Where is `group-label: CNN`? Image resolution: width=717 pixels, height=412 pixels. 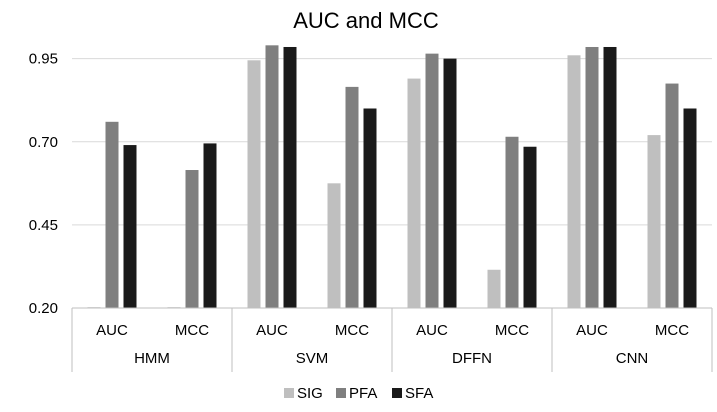
group-label: CNN is located at coordinates (632, 358).